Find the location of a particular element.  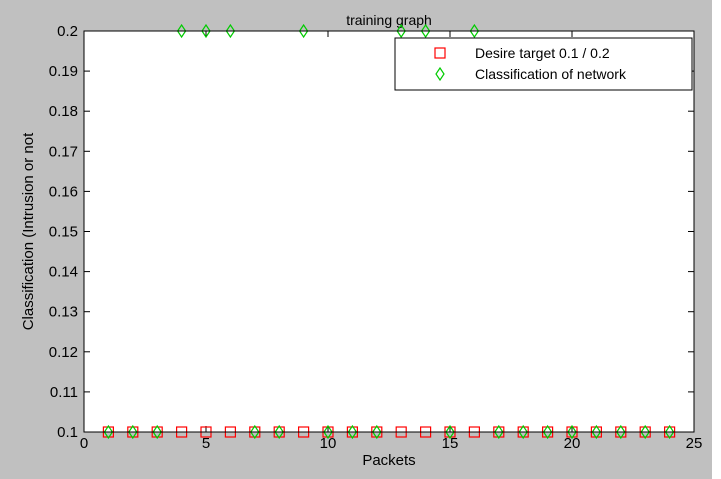

y-tick-label: 0.12 is located at coordinates (63, 352).